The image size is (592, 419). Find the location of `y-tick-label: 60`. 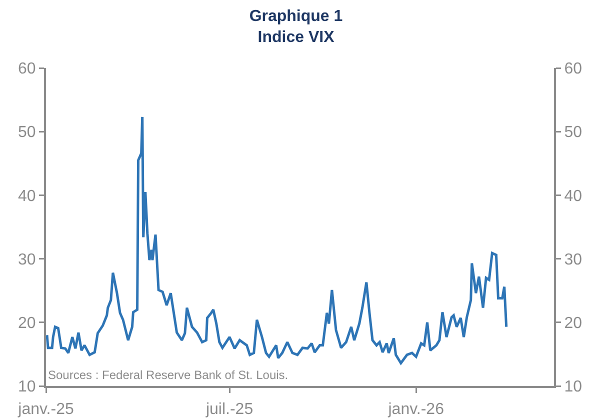

y-tick-label: 60 is located at coordinates (27, 69).